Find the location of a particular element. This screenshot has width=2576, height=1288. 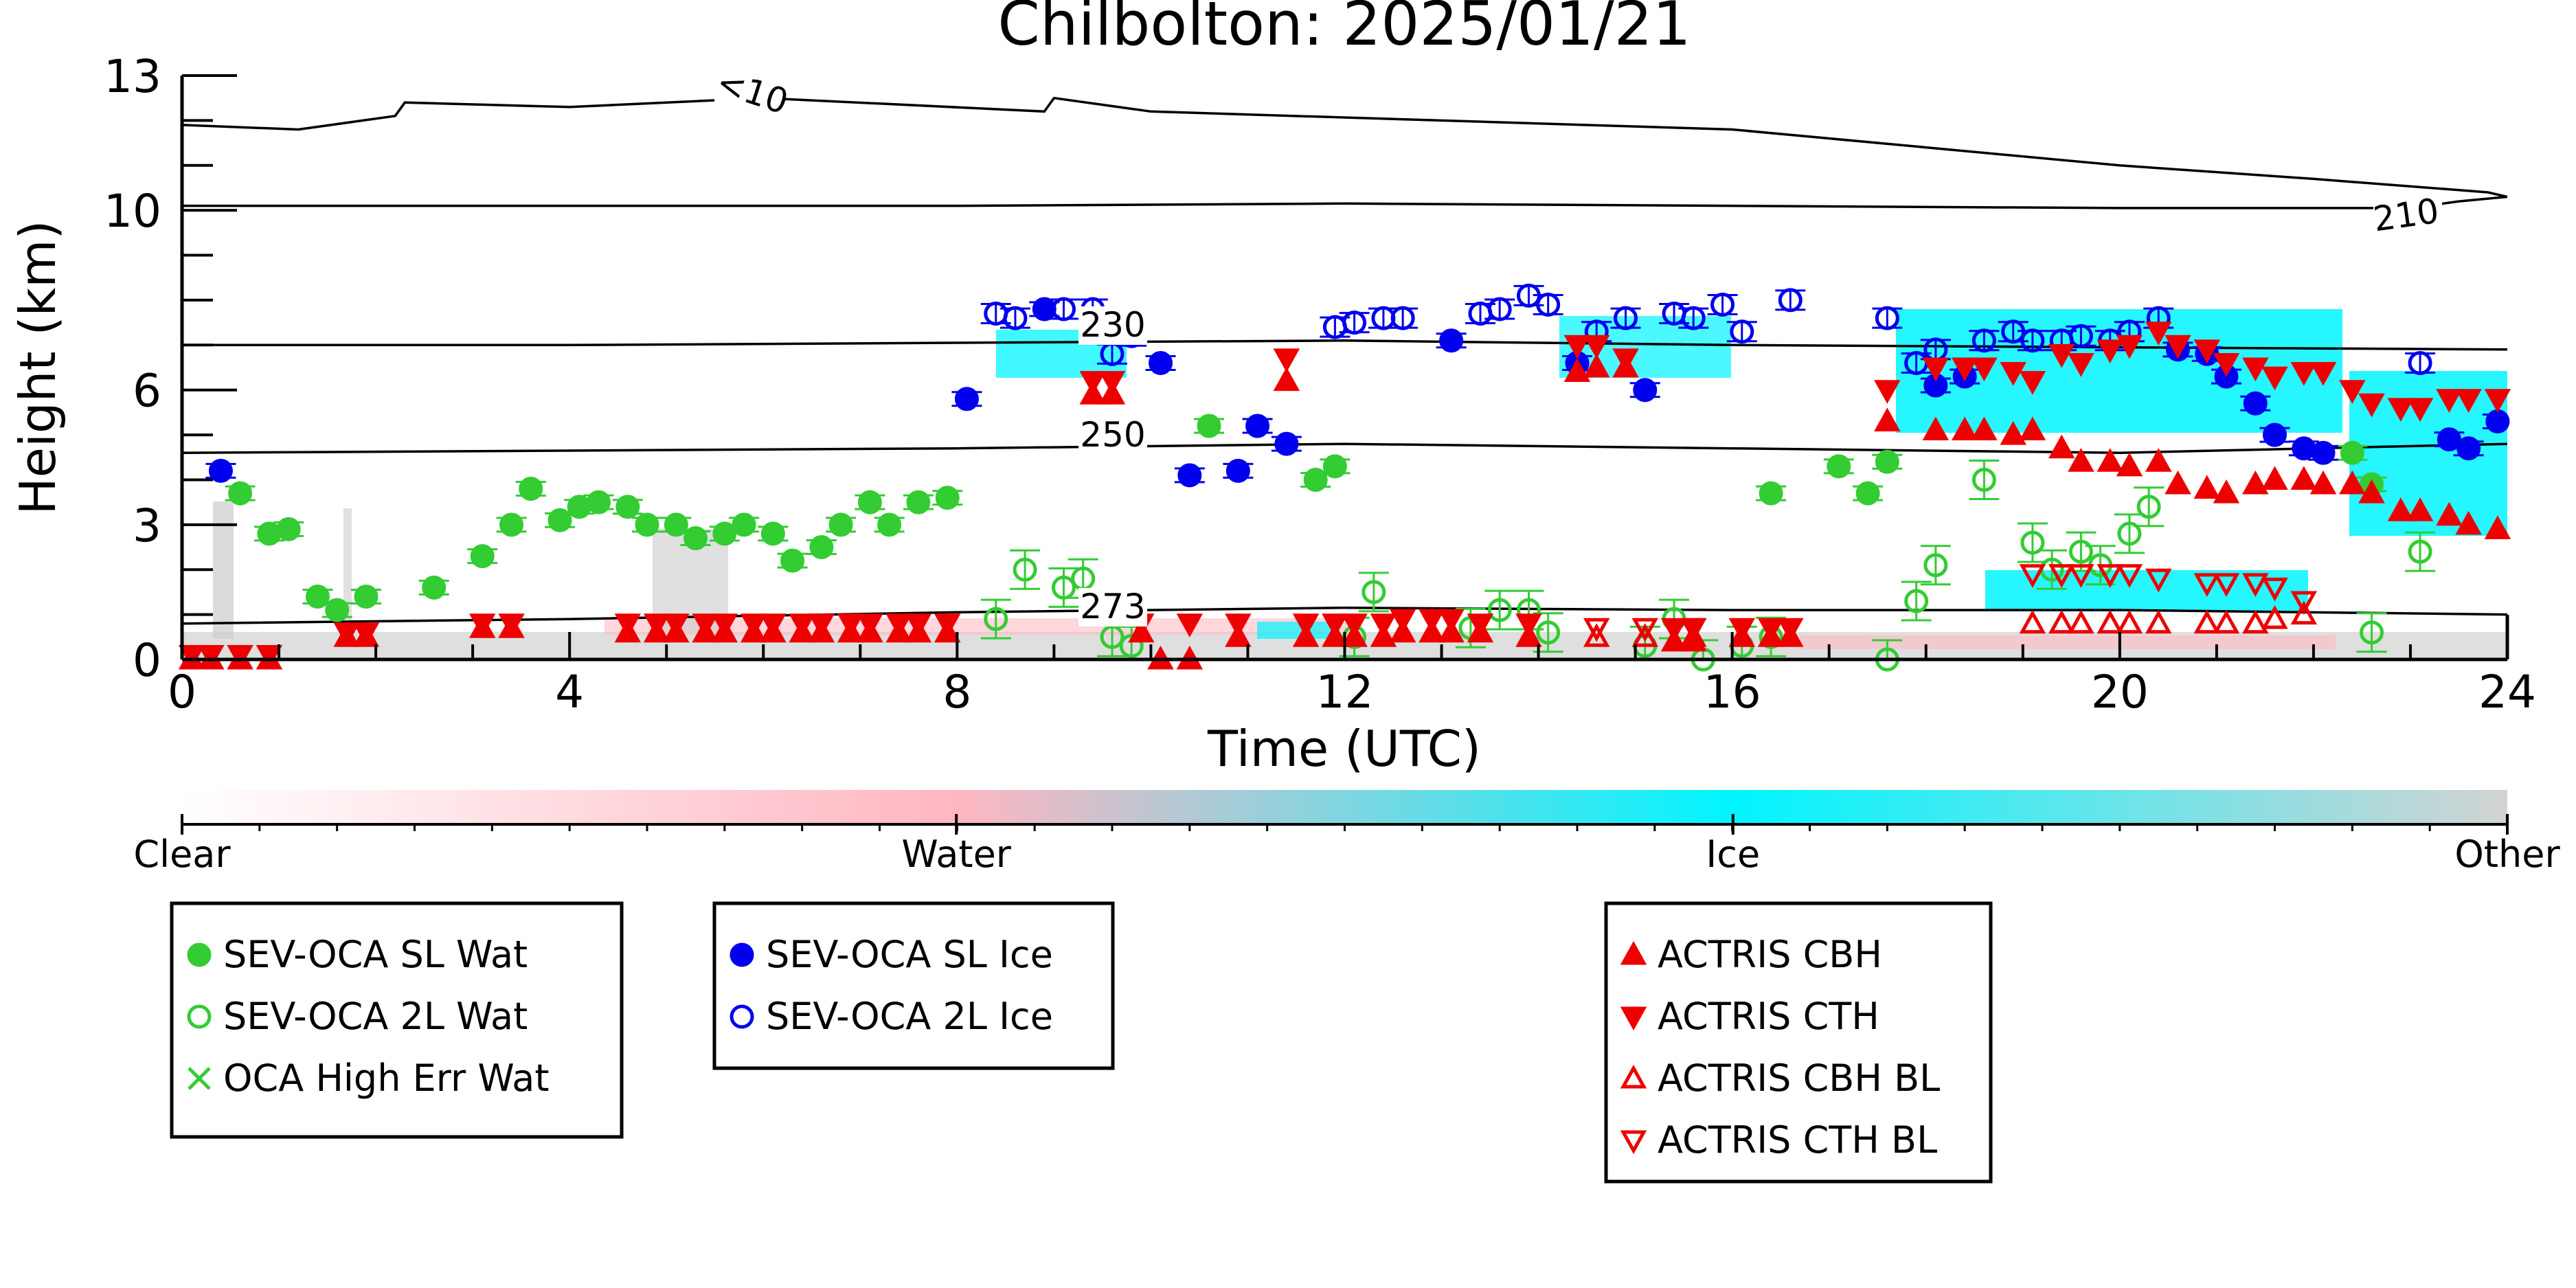

colorbar-strip is located at coordinates (1344, 807).